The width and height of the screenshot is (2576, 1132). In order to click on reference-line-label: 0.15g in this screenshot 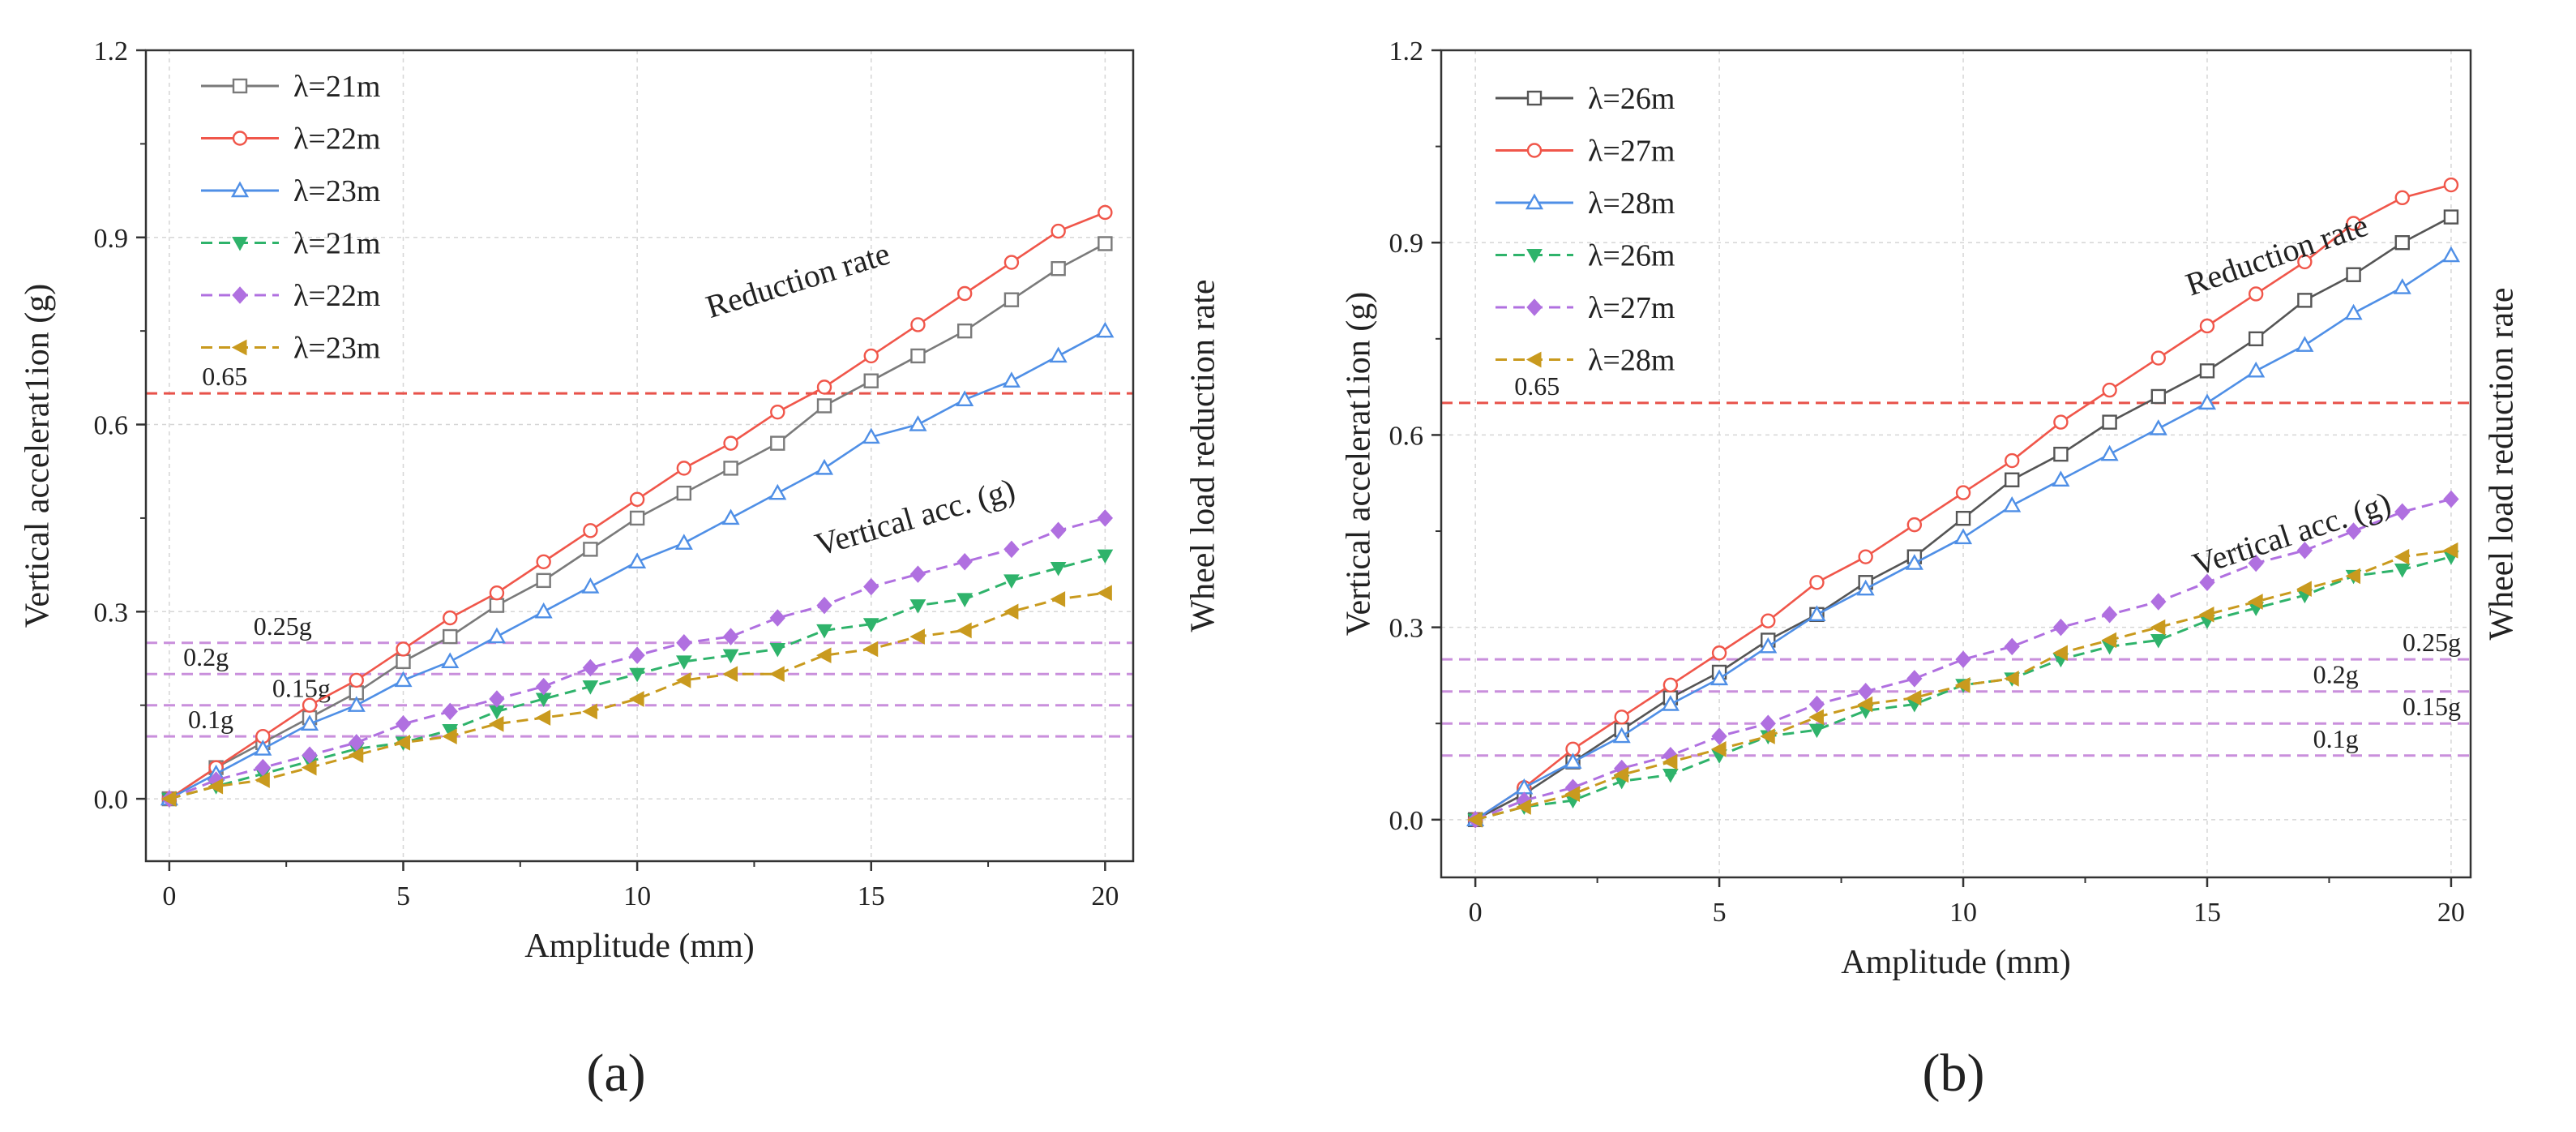, I will do `click(2432, 707)`.